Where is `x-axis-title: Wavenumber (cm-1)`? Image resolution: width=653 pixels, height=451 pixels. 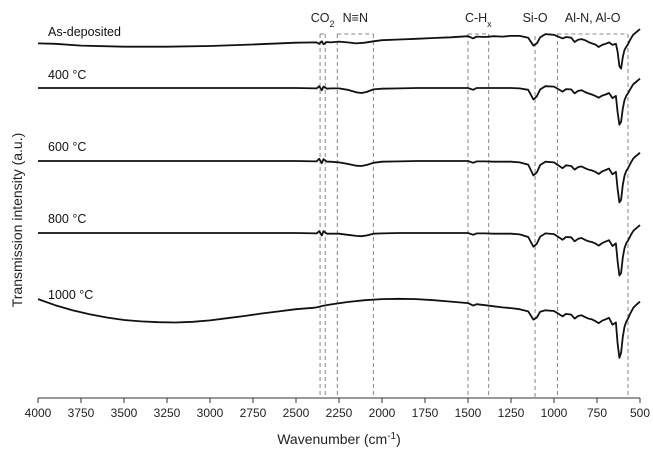
x-axis-title: Wavenumber (cm-1) is located at coordinates (339, 439).